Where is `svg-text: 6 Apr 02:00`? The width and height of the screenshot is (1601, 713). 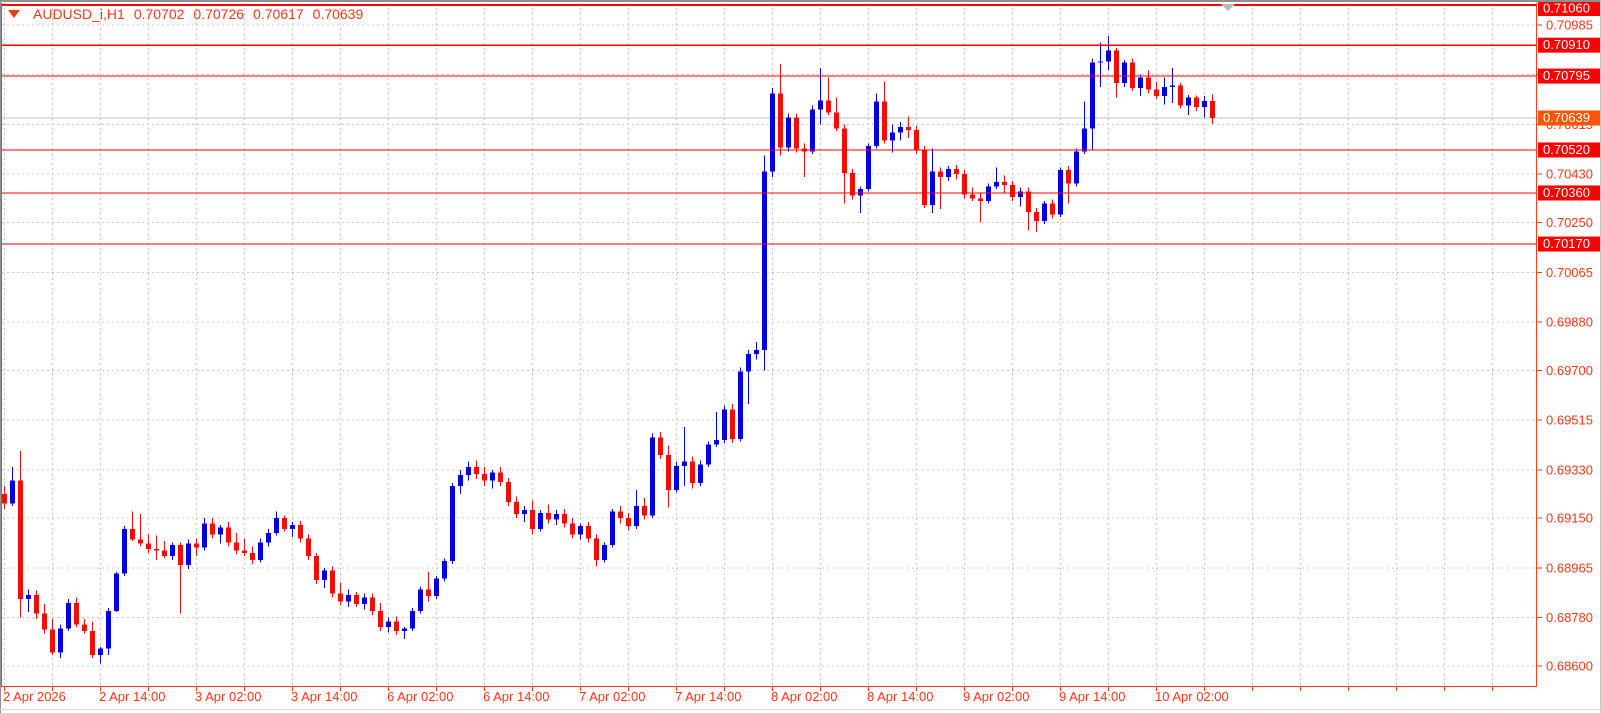 svg-text: 6 Apr 02:00 is located at coordinates (420, 696).